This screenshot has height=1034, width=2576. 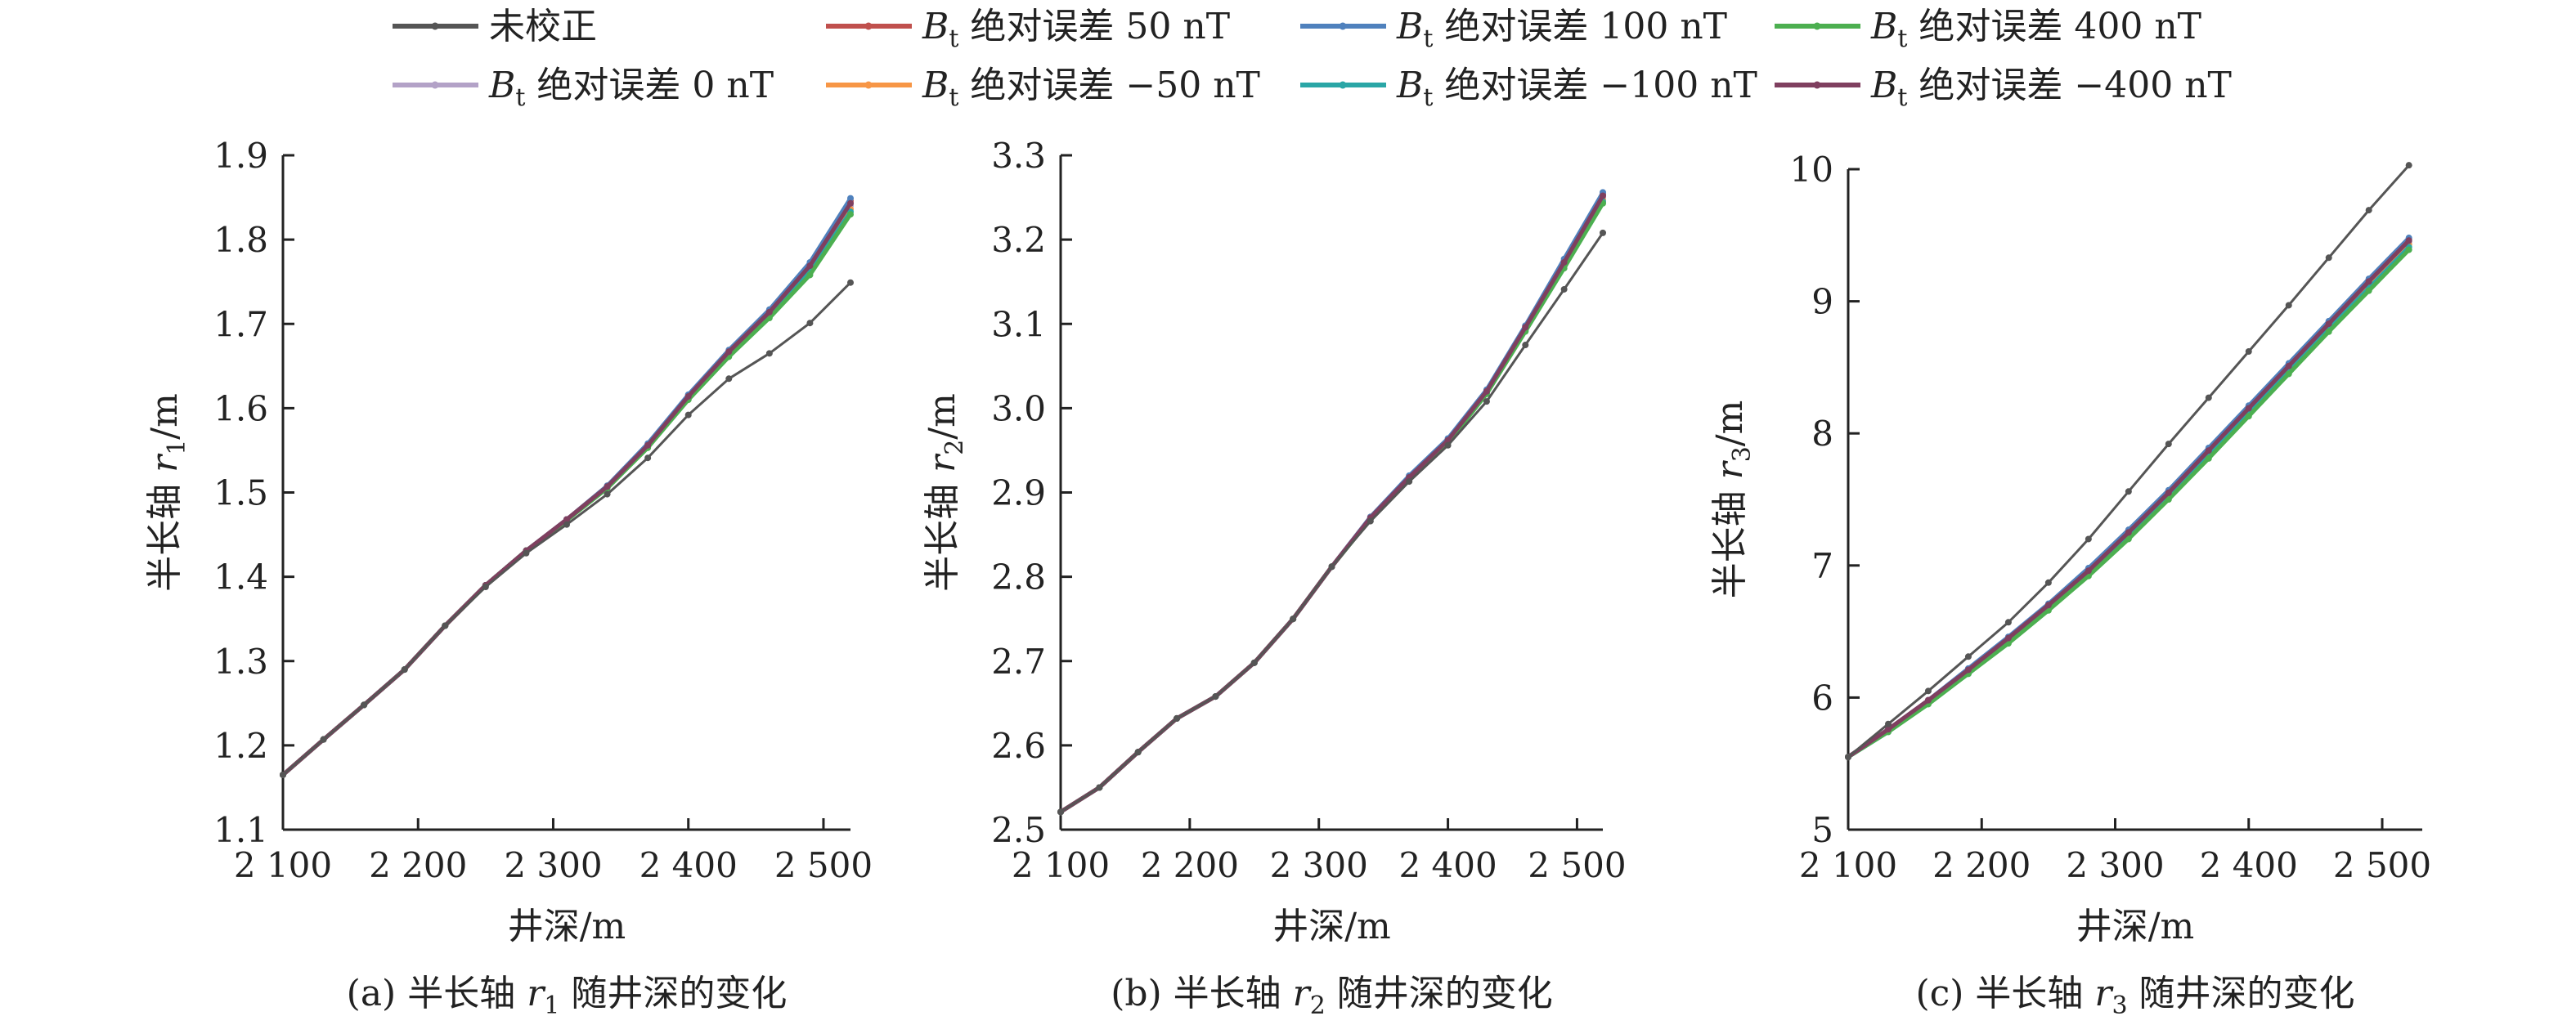 What do you see at coordinates (1201, 993) in the screenshot?
I see `caption-prefix: (b) 半长轴` at bounding box center [1201, 993].